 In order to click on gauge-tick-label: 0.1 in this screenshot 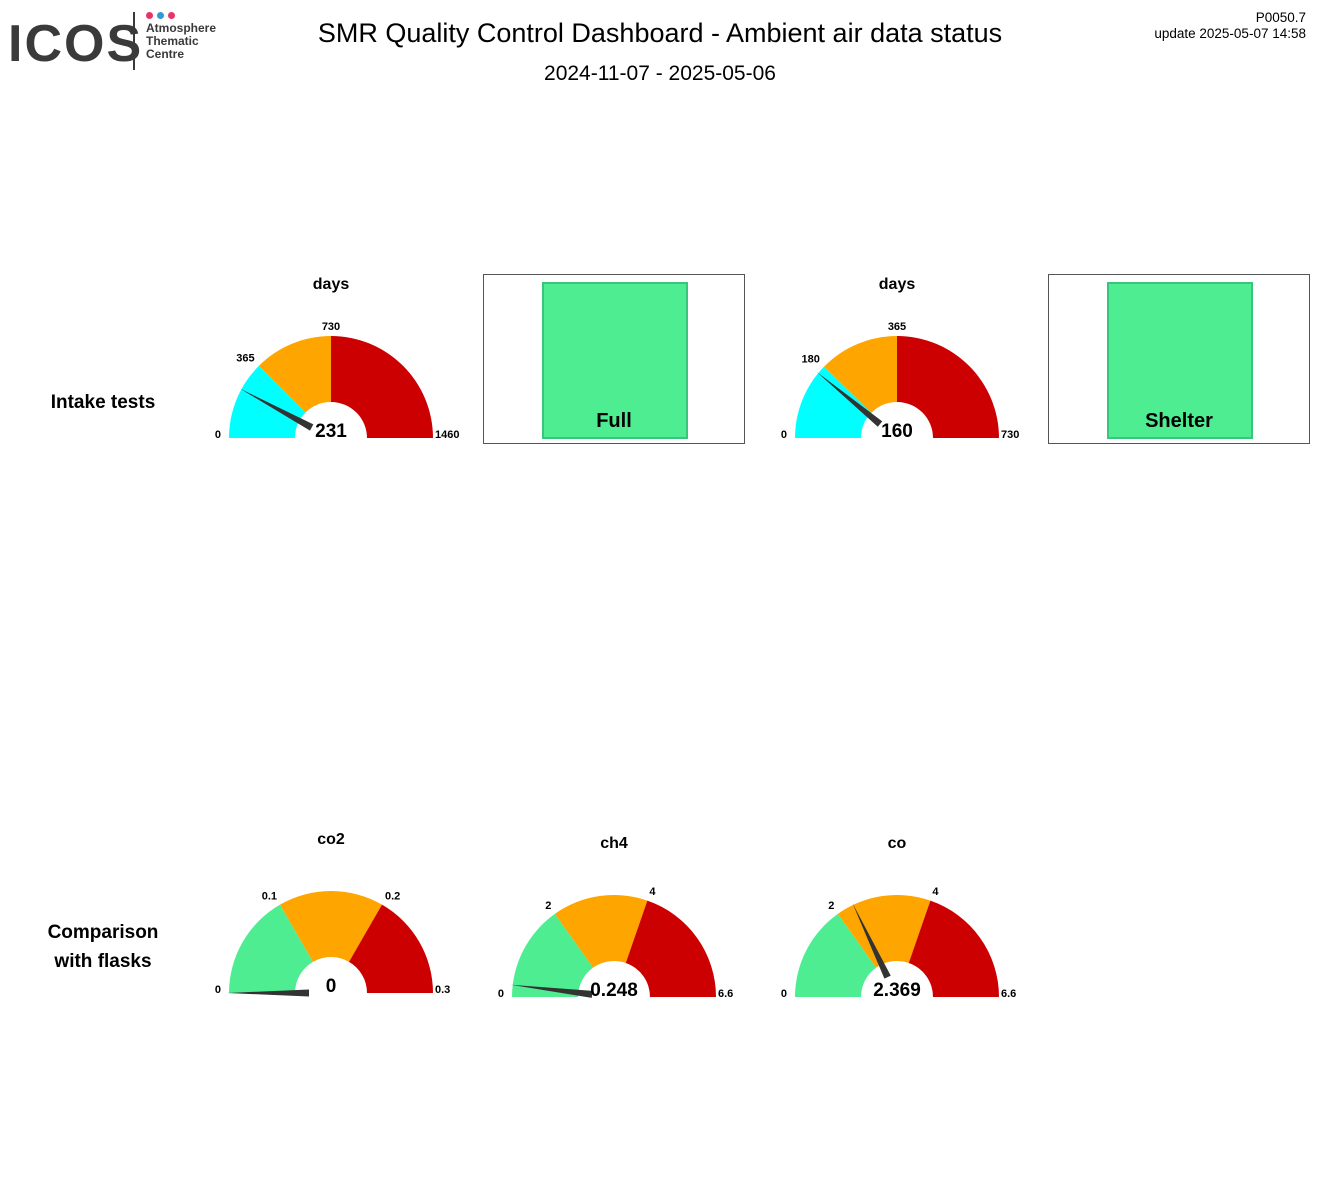, I will do `click(269, 896)`.